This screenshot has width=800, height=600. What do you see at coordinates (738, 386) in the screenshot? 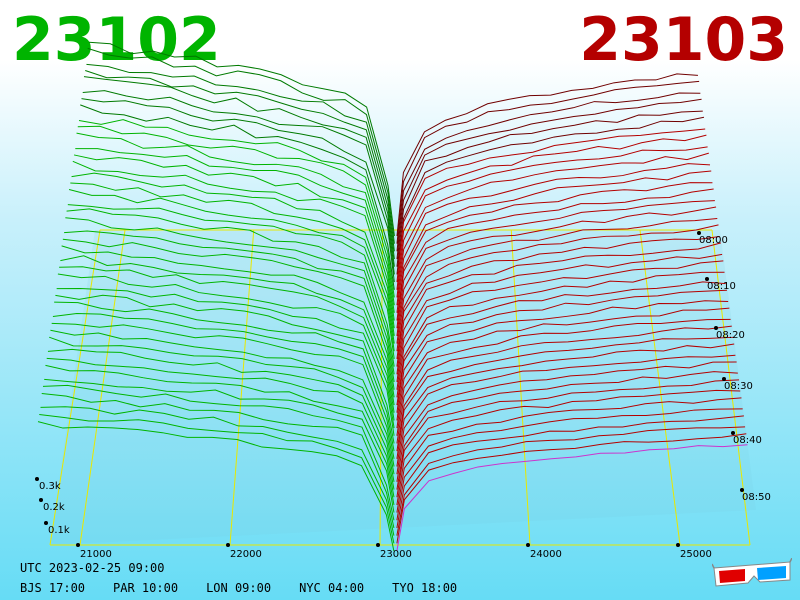
I see `time-tick-label: 08:30` at bounding box center [738, 386].